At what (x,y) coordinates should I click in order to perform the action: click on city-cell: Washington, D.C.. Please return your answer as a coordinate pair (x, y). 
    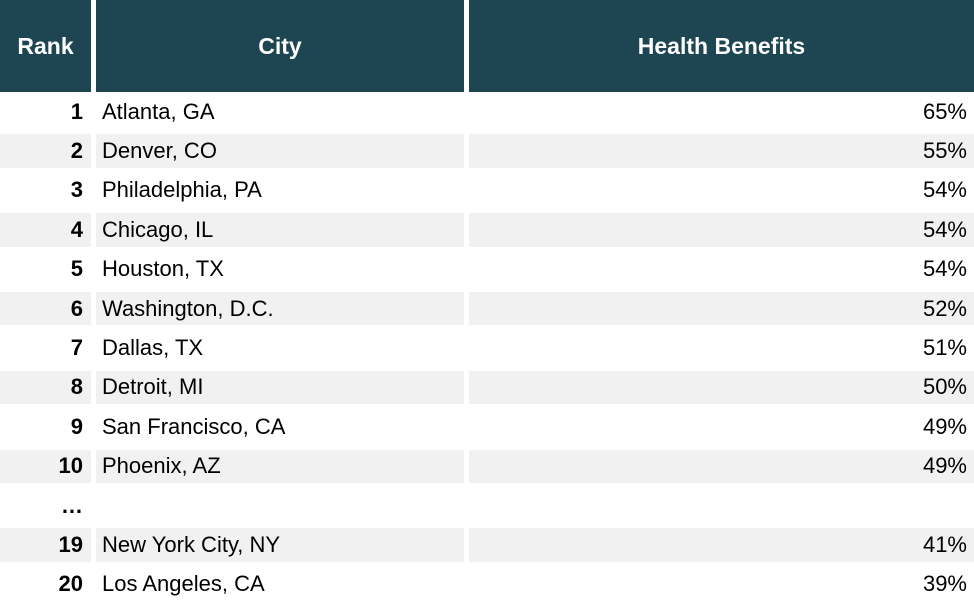
    Looking at the image, I should click on (282, 308).